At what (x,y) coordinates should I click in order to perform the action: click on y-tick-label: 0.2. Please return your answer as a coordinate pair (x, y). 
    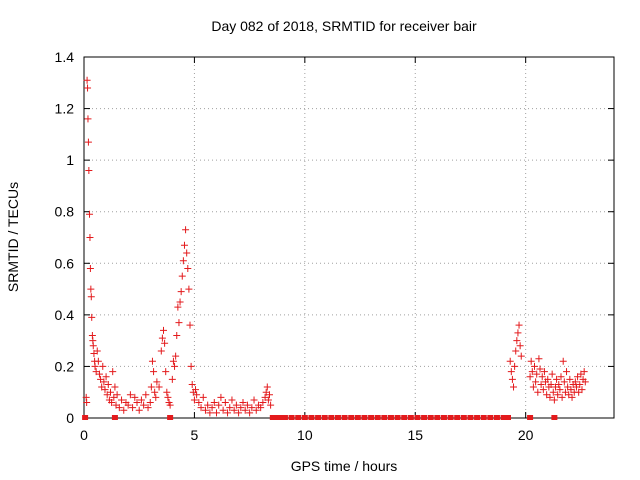
    Looking at the image, I should click on (65, 366).